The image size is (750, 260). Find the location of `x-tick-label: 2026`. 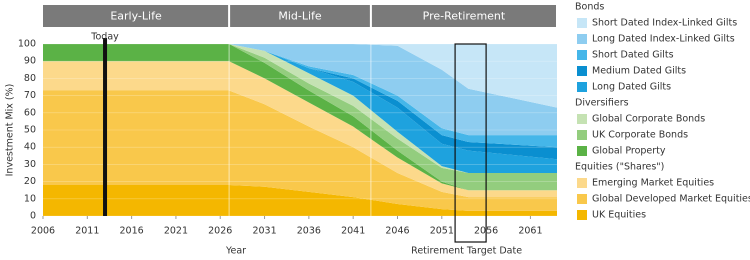

x-tick-label: 2026 is located at coordinates (220, 231).